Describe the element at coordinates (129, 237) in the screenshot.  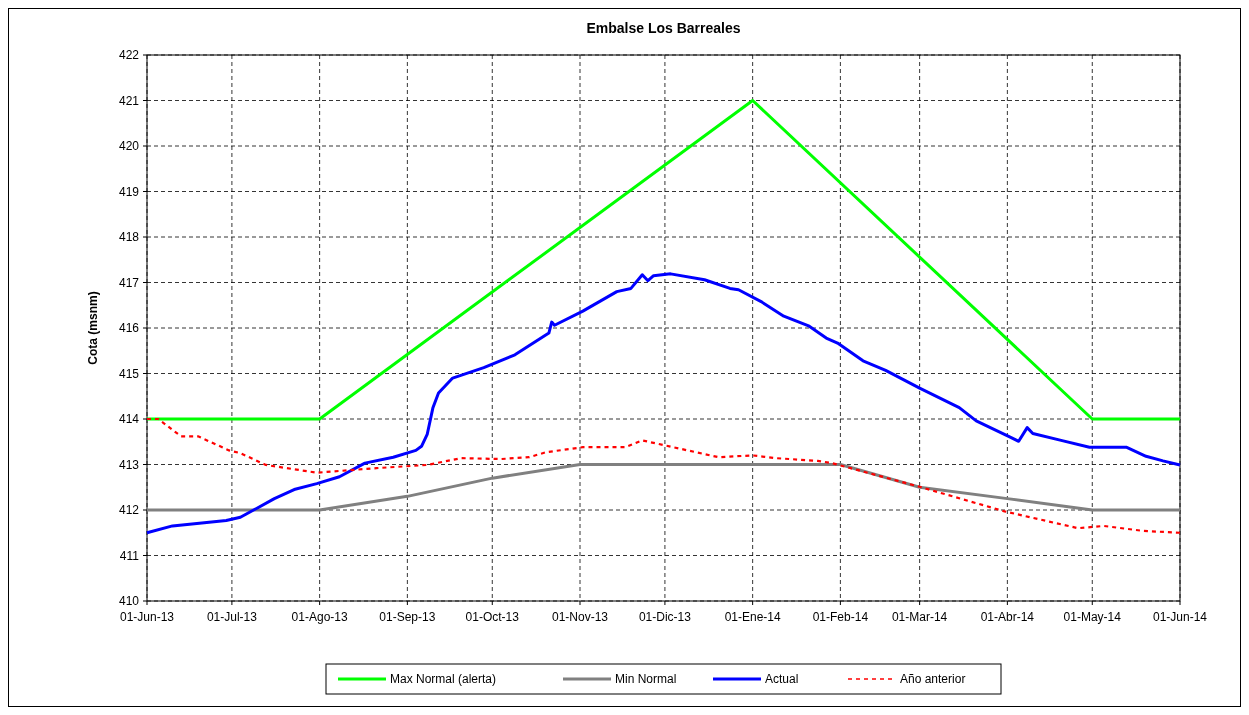
I see `y-tick-label: 418` at that location.